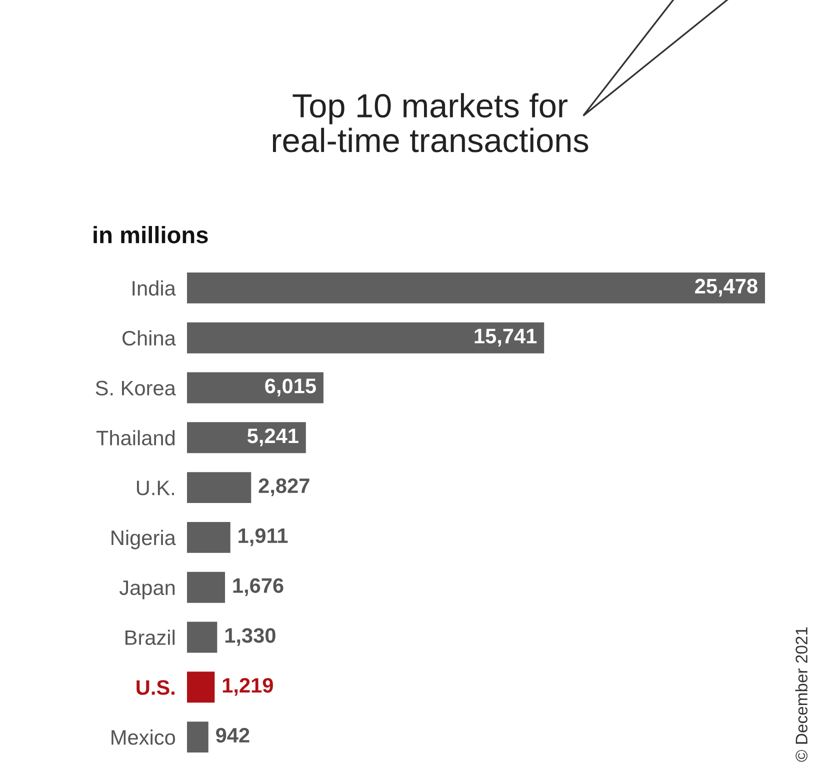 This screenshot has height=774, width=822. Describe the element at coordinates (272, 437) in the screenshot. I see `data-label: 5,241` at that location.